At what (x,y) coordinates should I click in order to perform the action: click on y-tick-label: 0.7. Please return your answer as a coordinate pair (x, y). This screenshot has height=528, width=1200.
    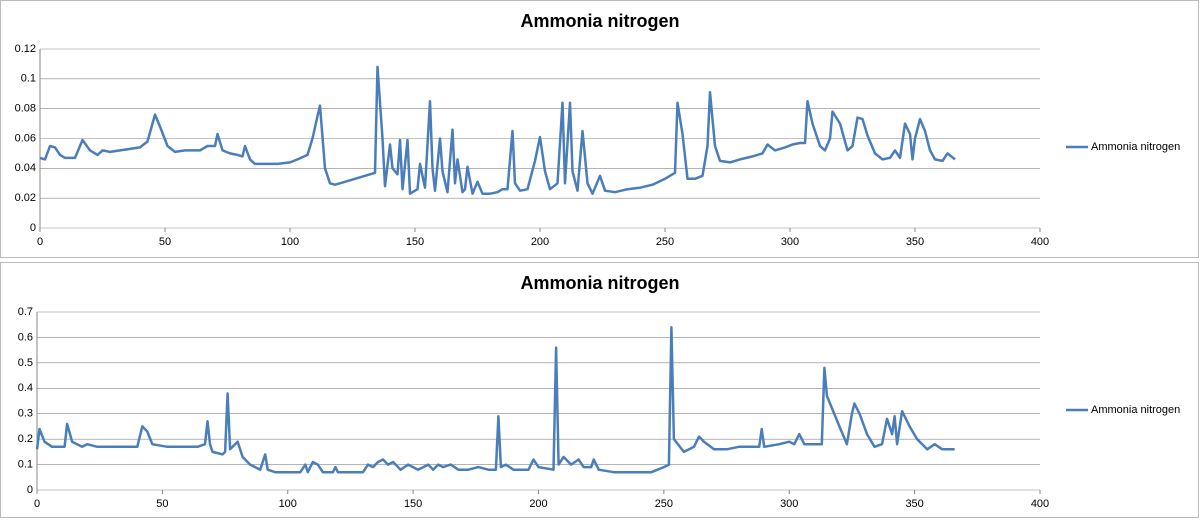
    Looking at the image, I should click on (25, 312).